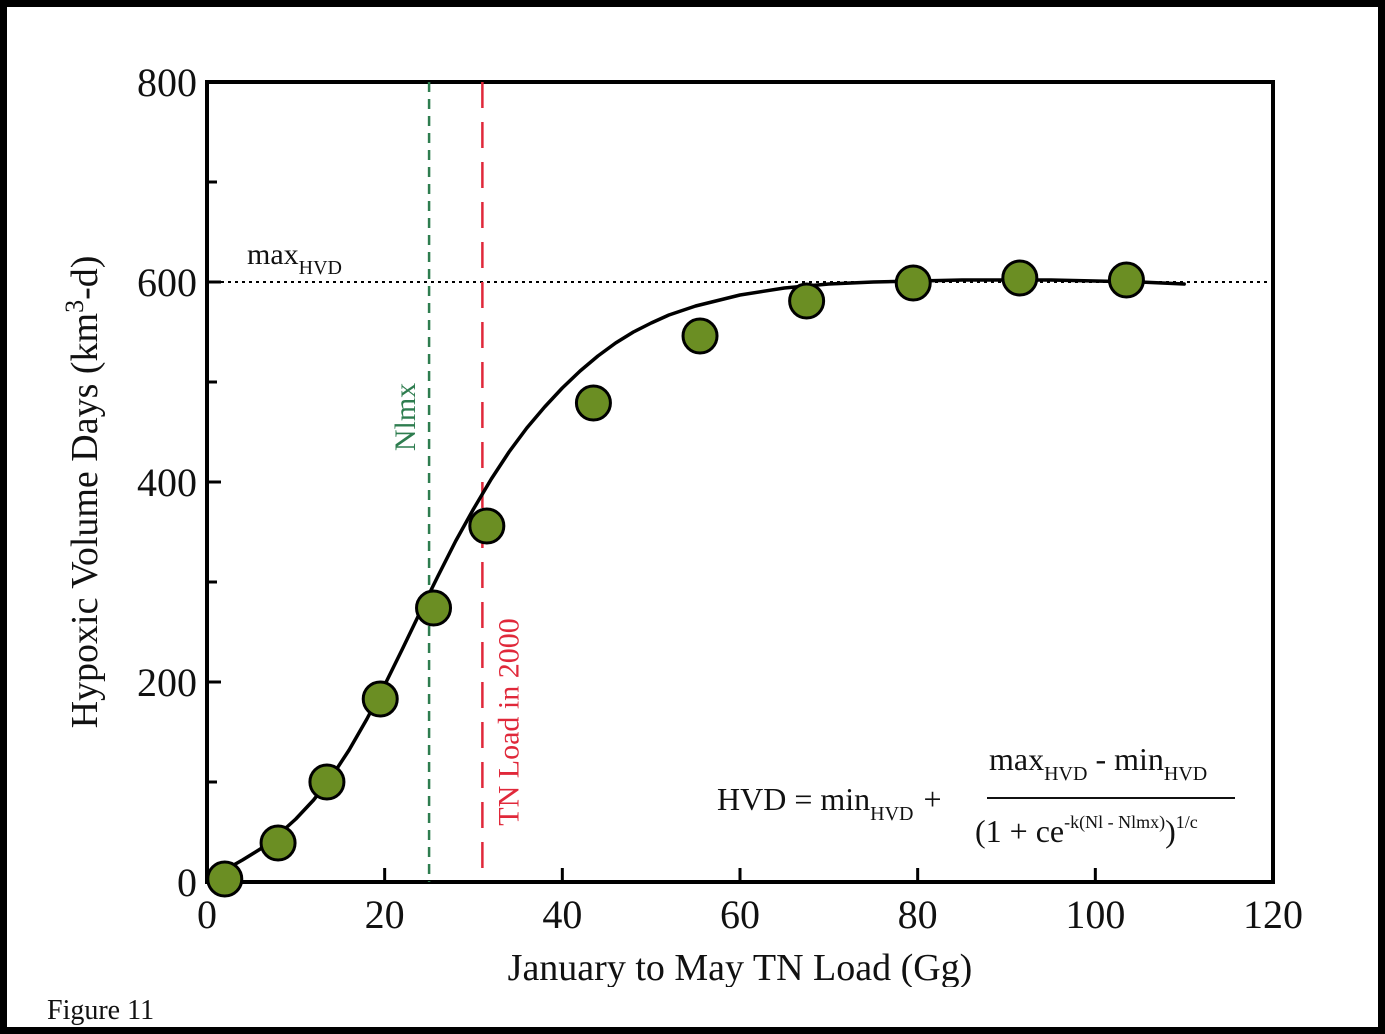 This screenshot has width=1385, height=1034. Describe the element at coordinates (508, 721) in the screenshot. I see `tn-load-2000-label: TN Load in 2000` at that location.